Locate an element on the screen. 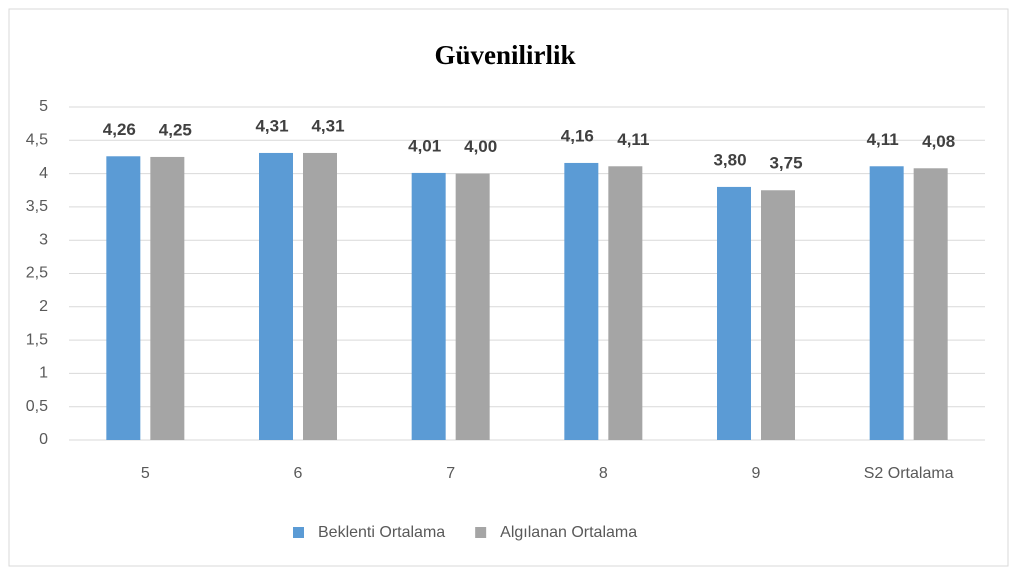 This screenshot has width=1009, height=567. value-label: 4,08 is located at coordinates (938, 141).